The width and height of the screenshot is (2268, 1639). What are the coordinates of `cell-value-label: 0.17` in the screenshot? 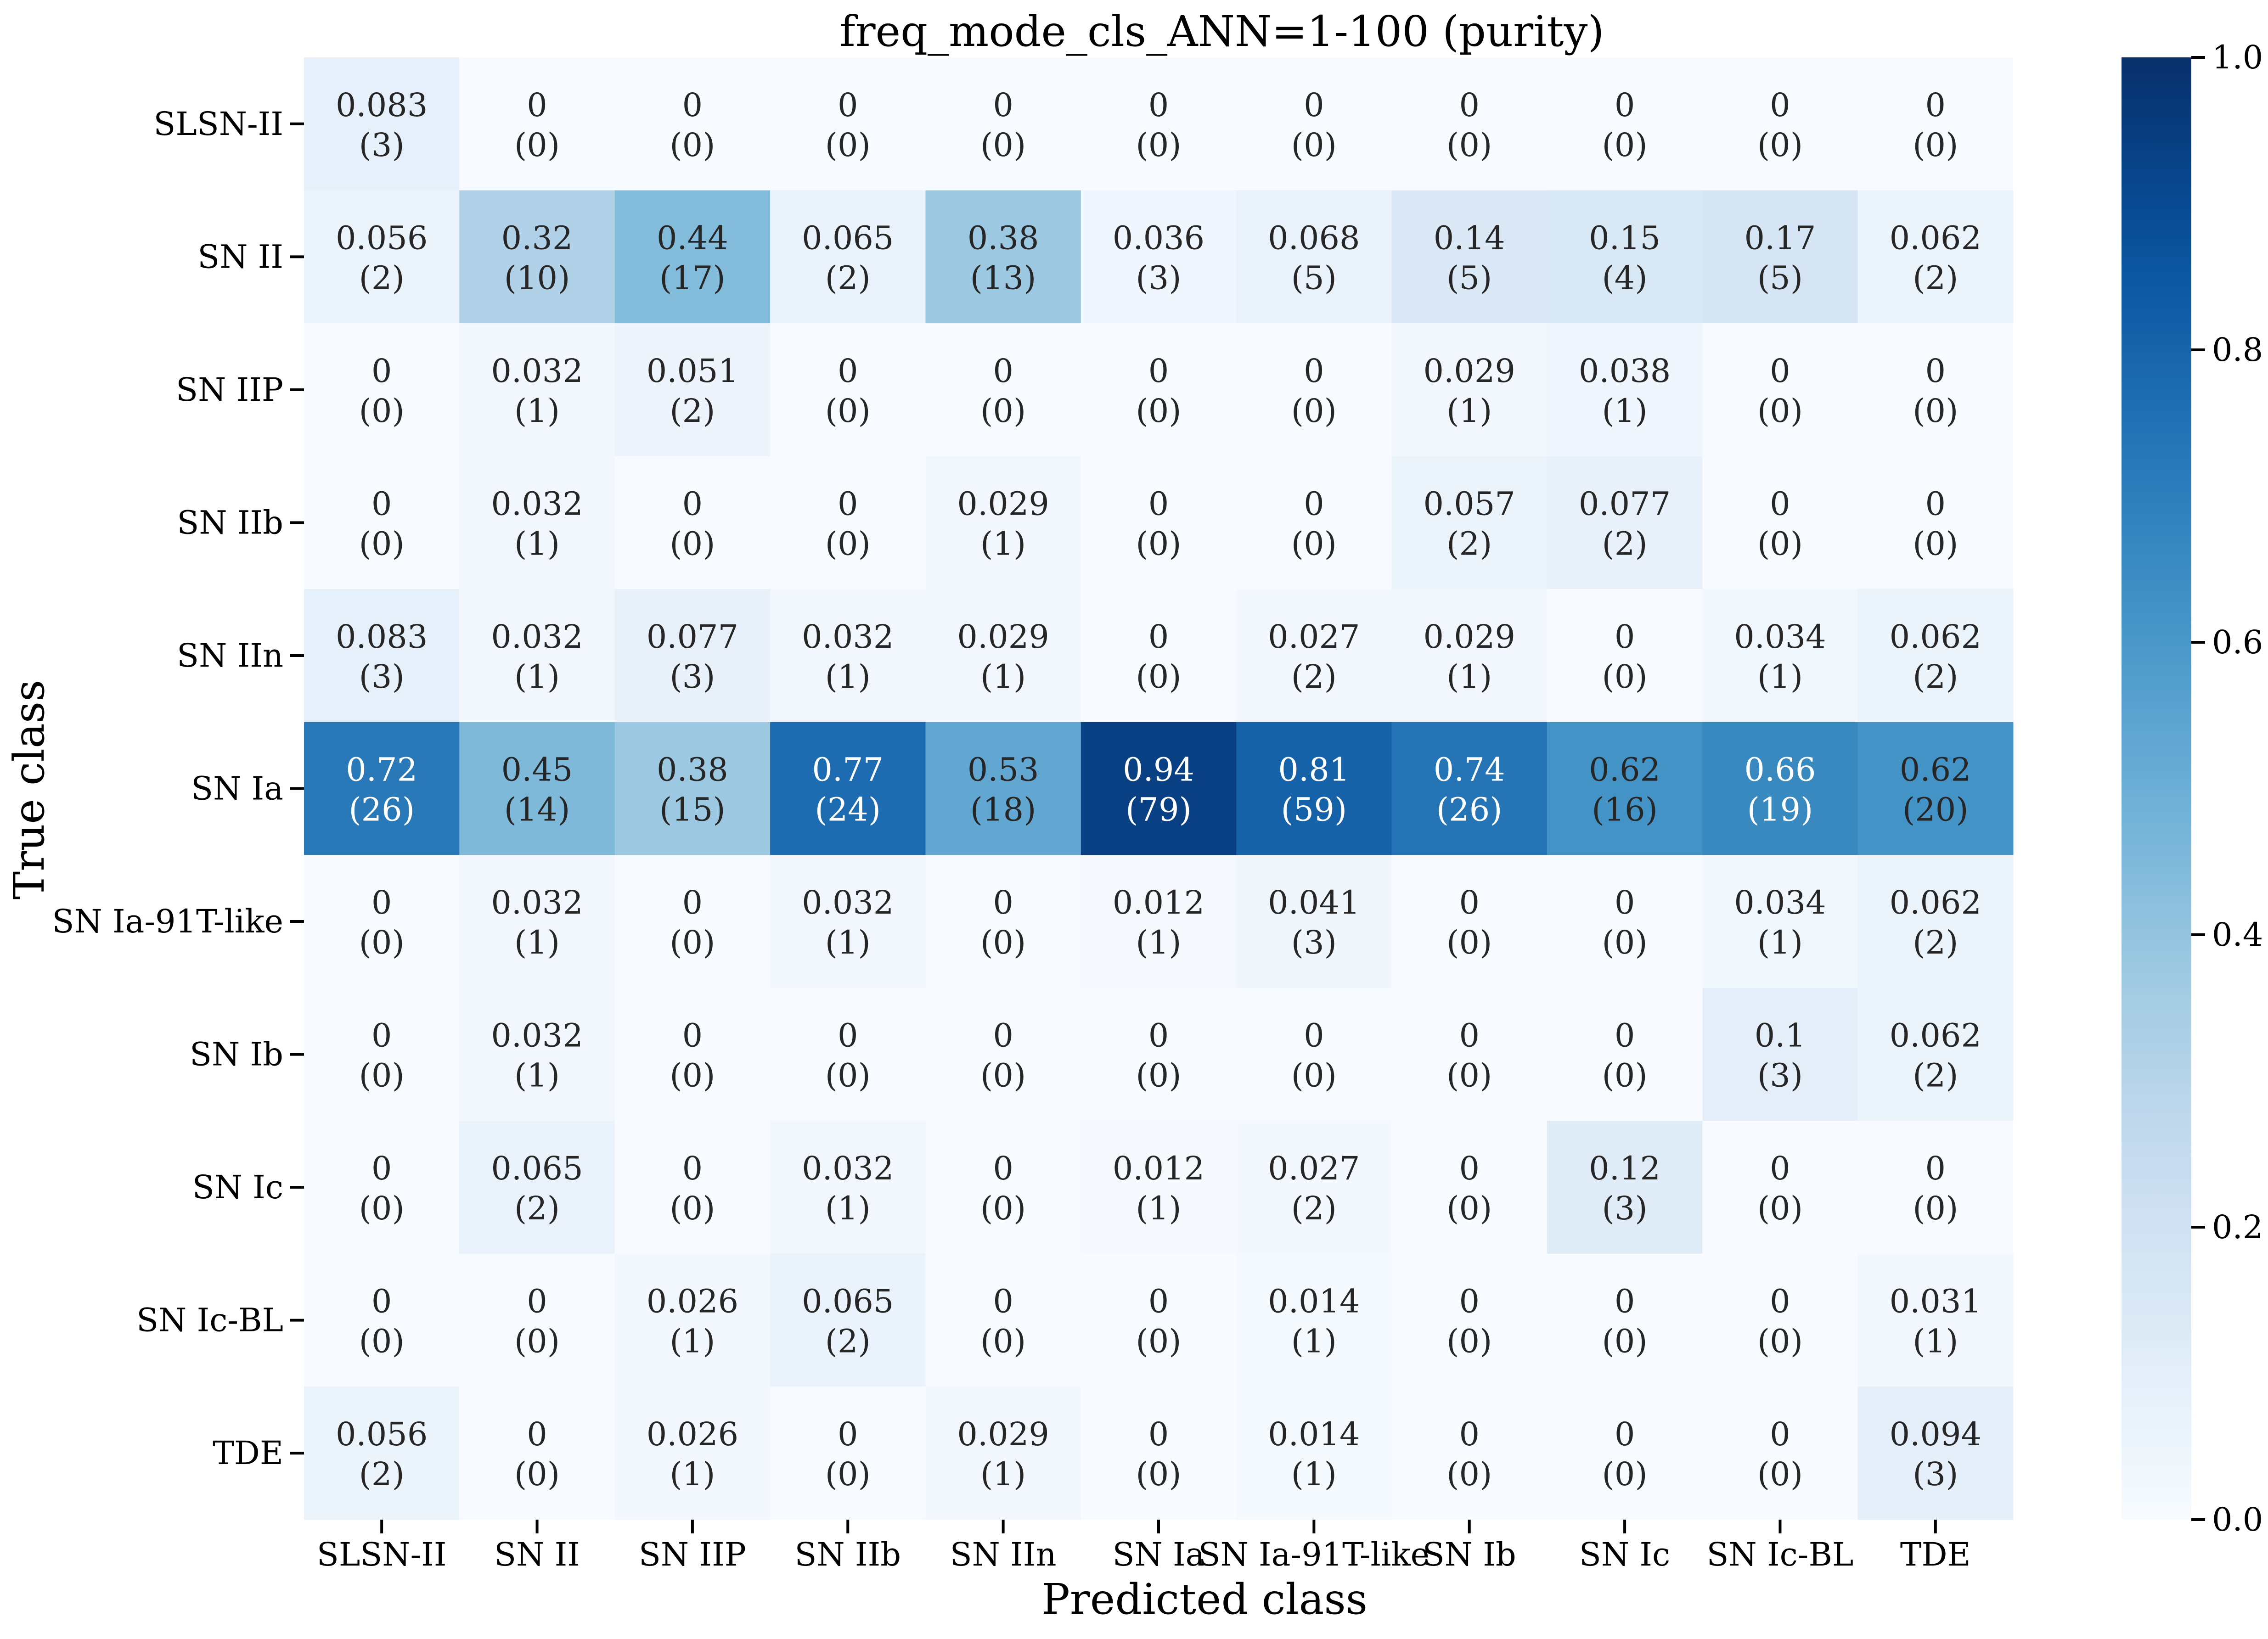 It's located at (1780, 238).